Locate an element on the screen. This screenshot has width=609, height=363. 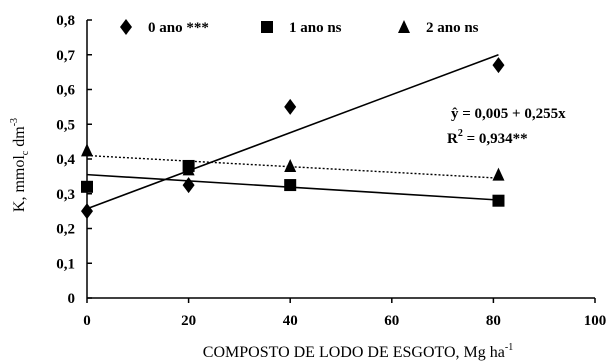
legend-label: 1 ano ns is located at coordinates (315, 28).